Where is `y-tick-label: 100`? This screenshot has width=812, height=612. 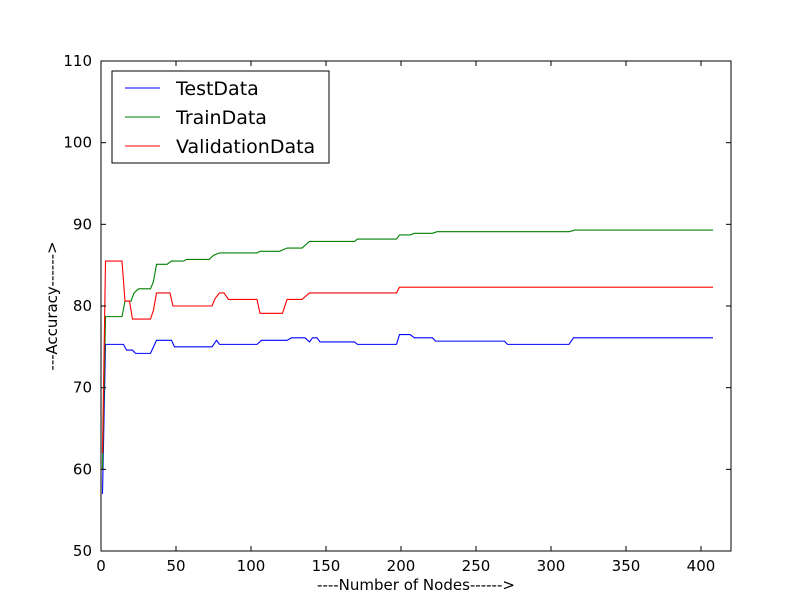 y-tick-label: 100 is located at coordinates (77, 143).